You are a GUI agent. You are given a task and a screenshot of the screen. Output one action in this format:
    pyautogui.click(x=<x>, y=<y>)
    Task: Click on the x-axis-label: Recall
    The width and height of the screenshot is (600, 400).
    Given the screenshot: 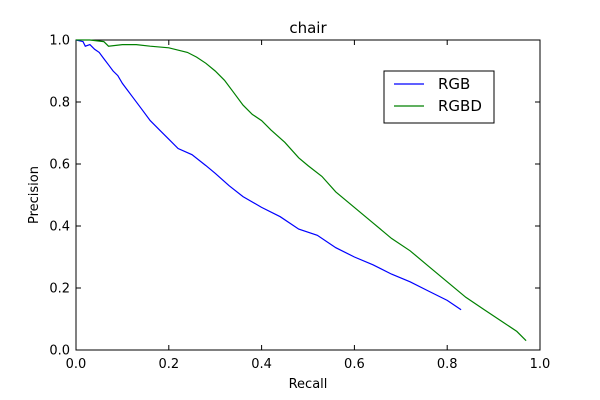 What is the action you would take?
    pyautogui.click(x=308, y=384)
    